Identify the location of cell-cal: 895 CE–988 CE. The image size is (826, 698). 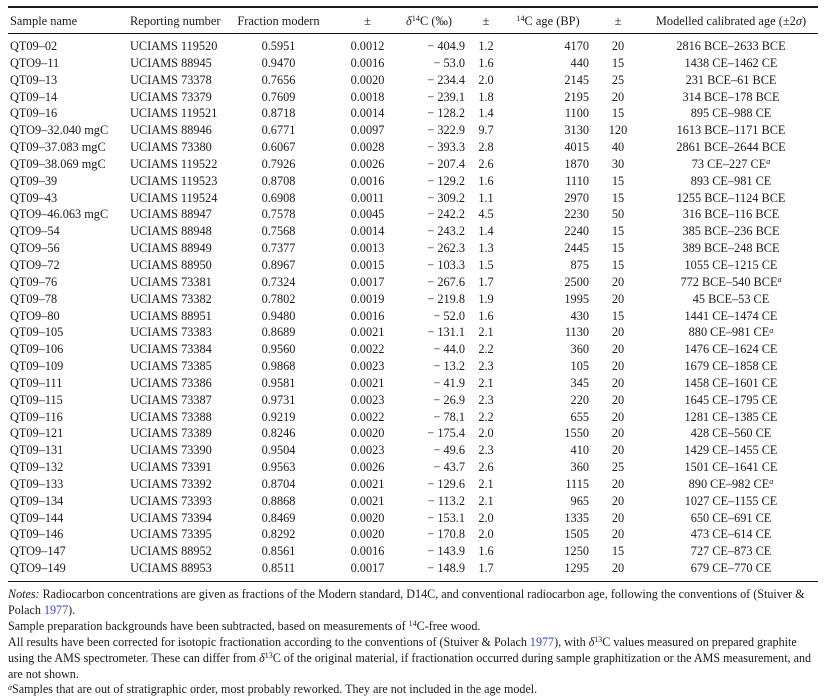
(731, 113).